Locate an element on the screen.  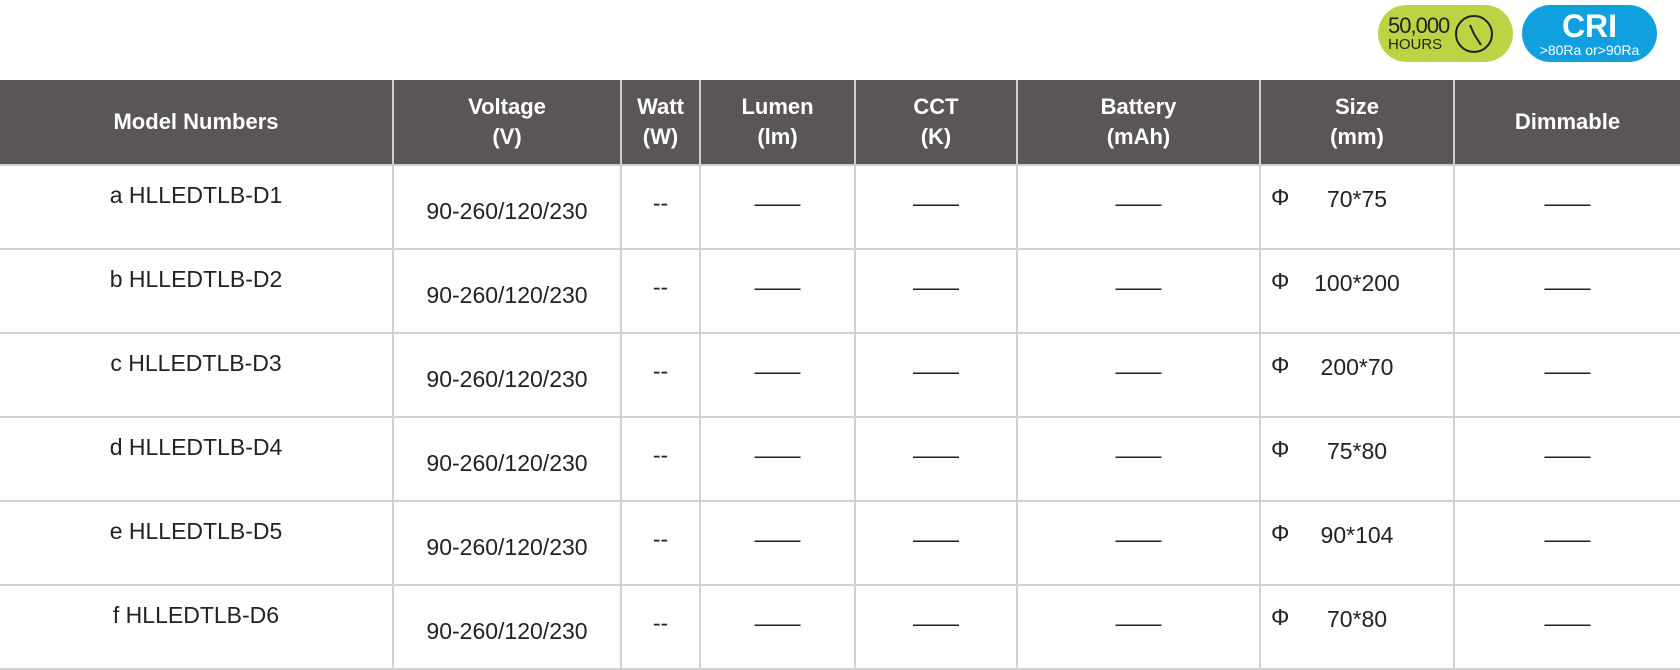
header-text: CCT is located at coordinates (936, 106).